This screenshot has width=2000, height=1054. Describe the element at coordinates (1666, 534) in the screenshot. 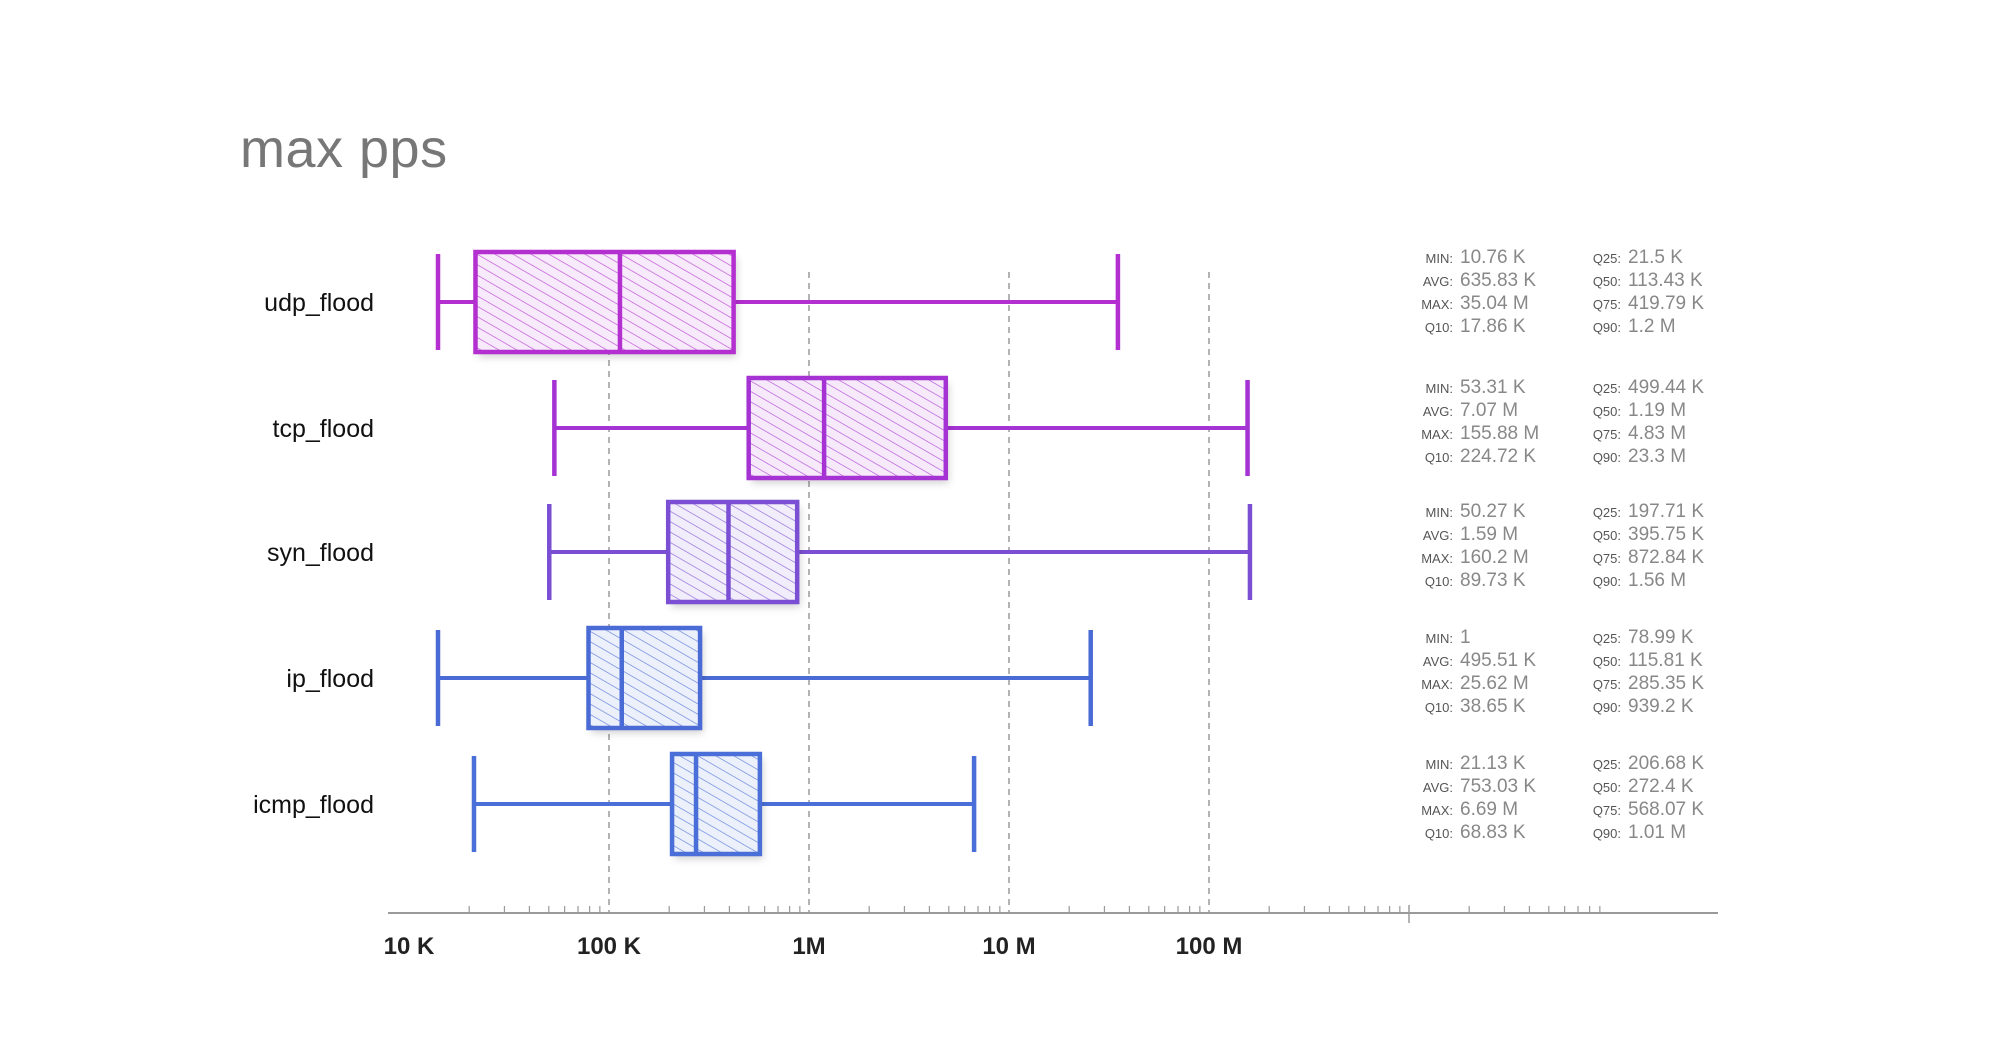

I see `stat-value: 395.75 K` at that location.